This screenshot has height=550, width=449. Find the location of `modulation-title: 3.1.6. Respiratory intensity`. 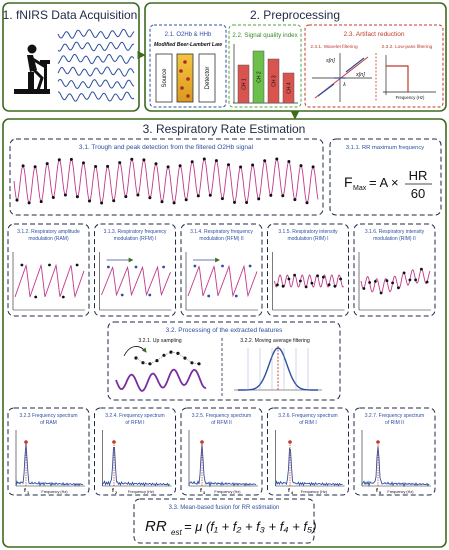

modulation-title: 3.1.6. Respiratory intensity is located at coordinates (395, 232).